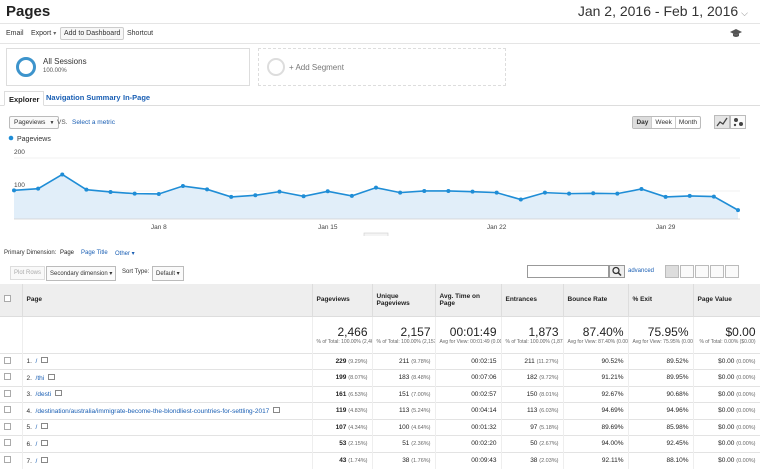 The width and height of the screenshot is (760, 469). I want to click on add-to-dashboard-button: Add to Dashboard, so click(92, 33).